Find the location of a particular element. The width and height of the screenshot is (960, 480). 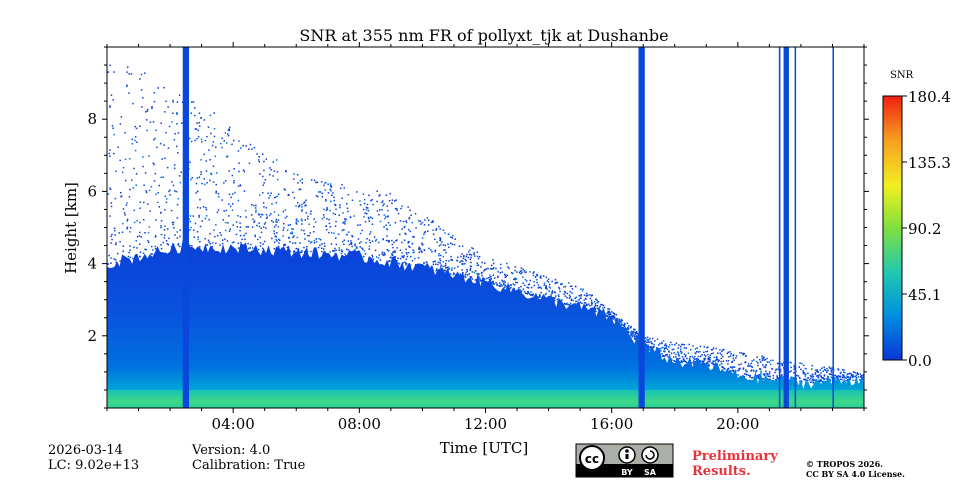

footer-version-block: Version: 4.0 Calibration: True is located at coordinates (248, 458).